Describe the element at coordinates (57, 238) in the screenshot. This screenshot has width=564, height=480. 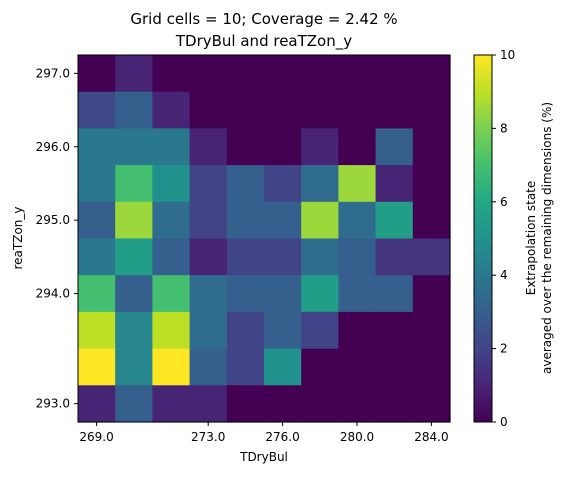
I see `y-axis: 297.0 296.0 295.0 294.0 293.0` at that location.